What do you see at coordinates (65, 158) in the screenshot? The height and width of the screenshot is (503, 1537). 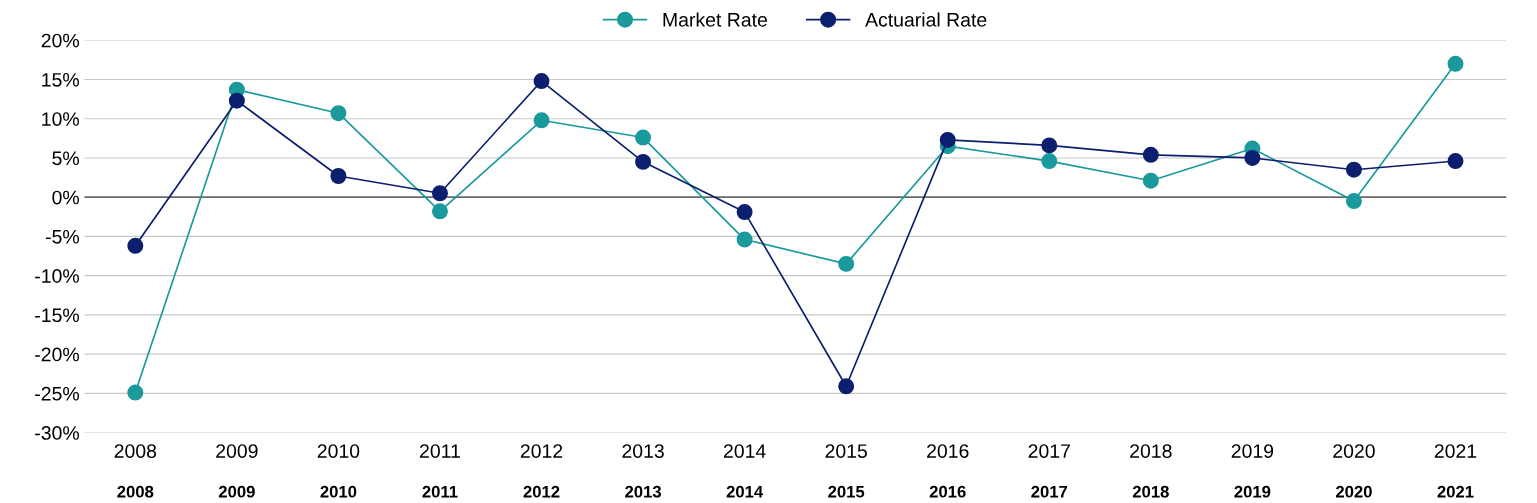 I see `y-tick-label: 5%` at bounding box center [65, 158].